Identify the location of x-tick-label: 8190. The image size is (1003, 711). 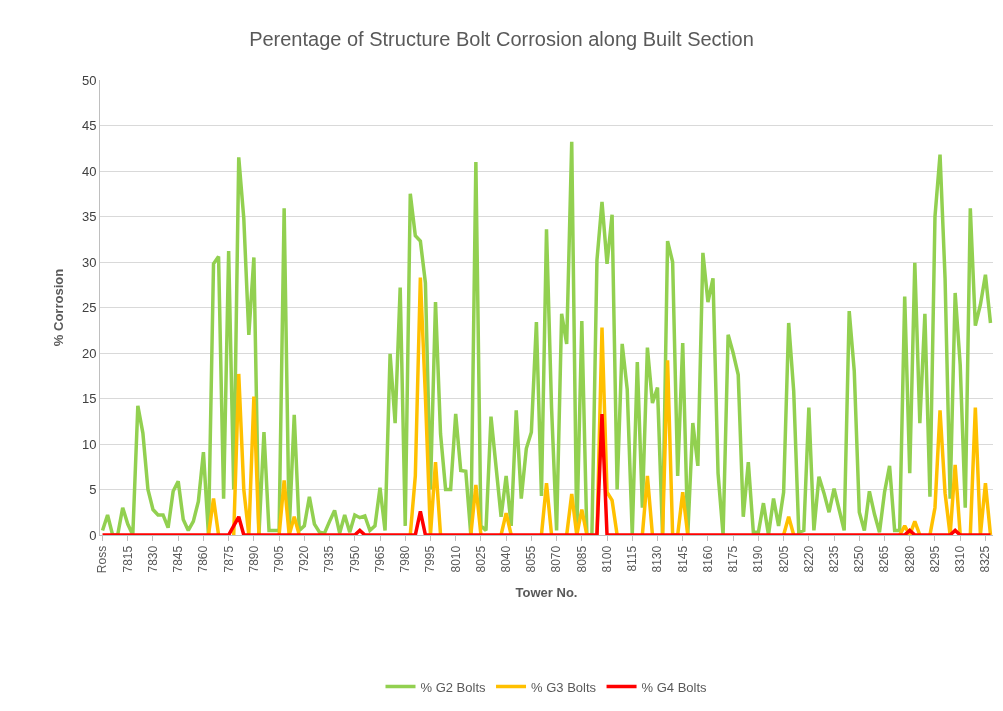
(758, 559).